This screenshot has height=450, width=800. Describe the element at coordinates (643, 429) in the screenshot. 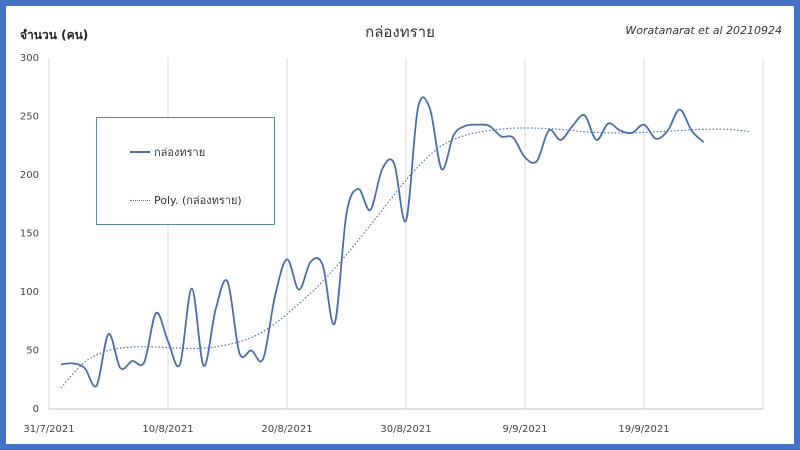

I see `x-tick-label: 19/9/2021` at that location.